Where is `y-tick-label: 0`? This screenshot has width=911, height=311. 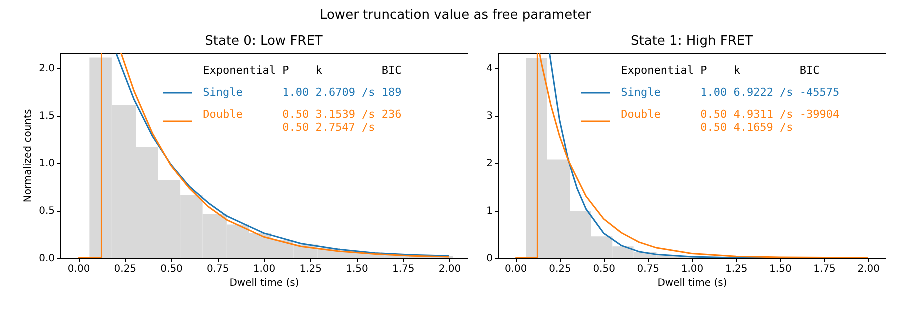
y-tick-label: 0 is located at coordinates (489, 259).